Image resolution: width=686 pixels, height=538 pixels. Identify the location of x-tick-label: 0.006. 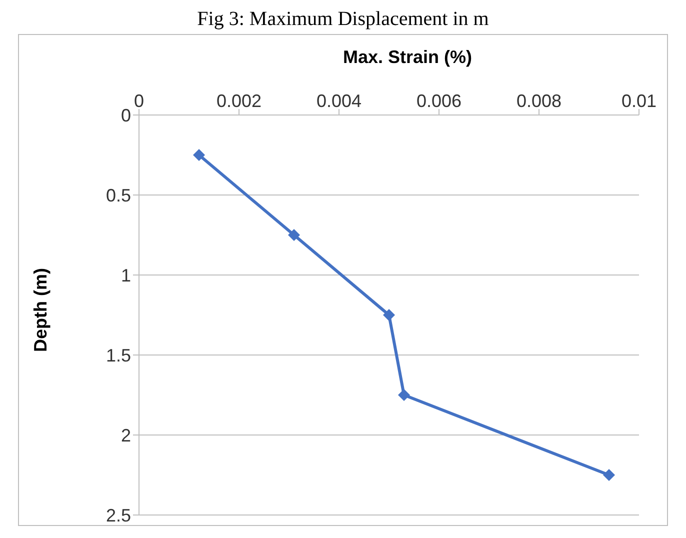
(439, 101).